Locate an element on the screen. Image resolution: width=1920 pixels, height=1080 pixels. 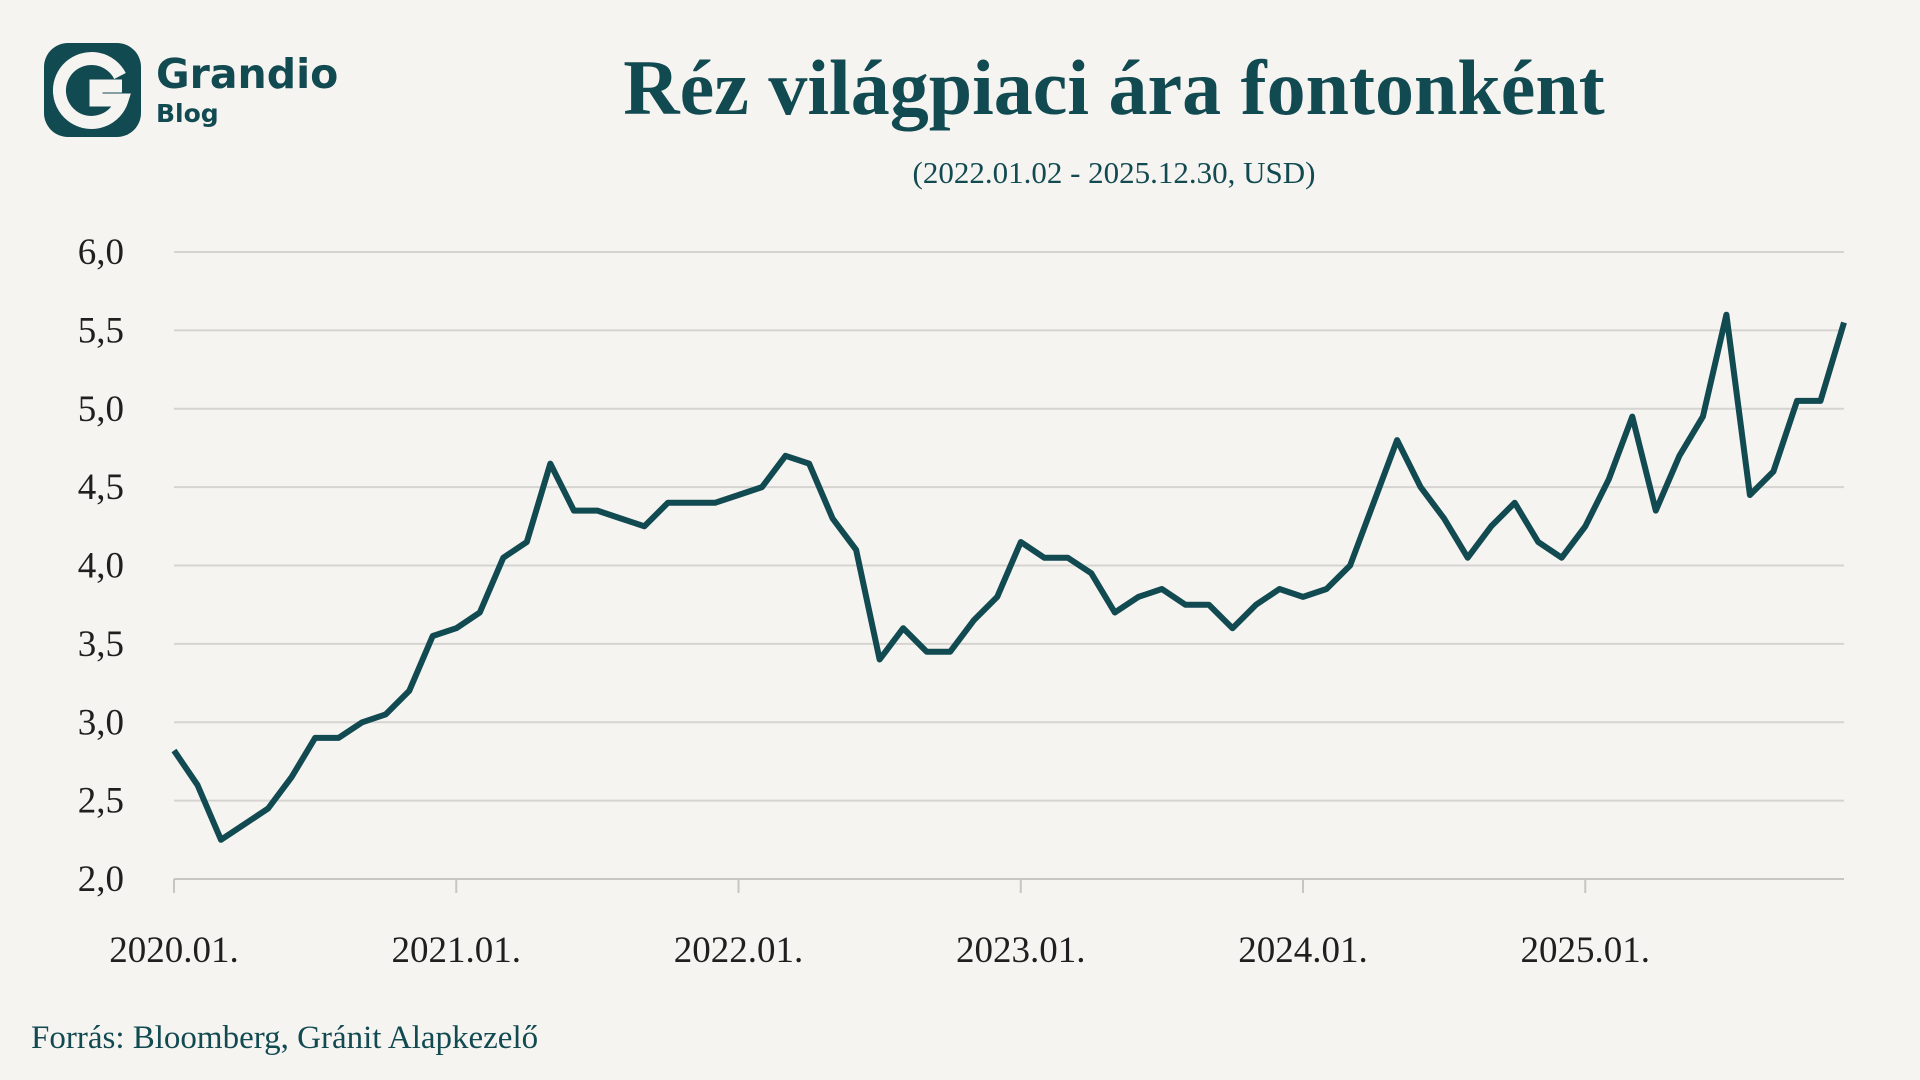
x-tick-label: 2020.01. is located at coordinates (174, 950).